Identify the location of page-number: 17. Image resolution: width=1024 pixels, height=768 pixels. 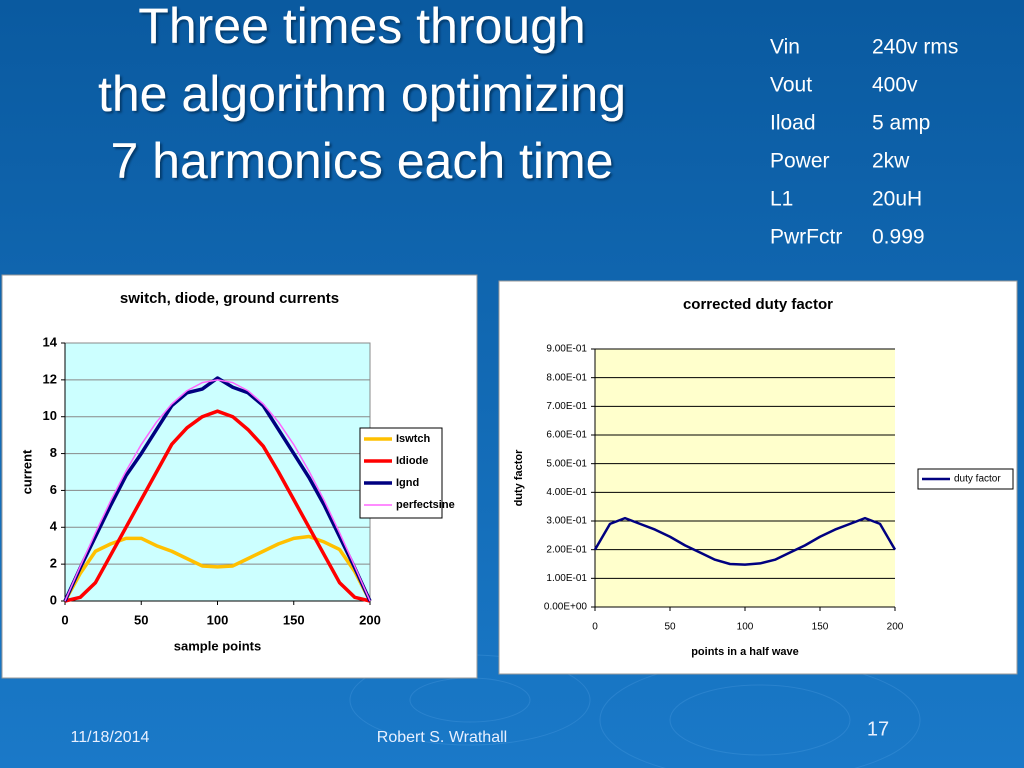
(878, 729).